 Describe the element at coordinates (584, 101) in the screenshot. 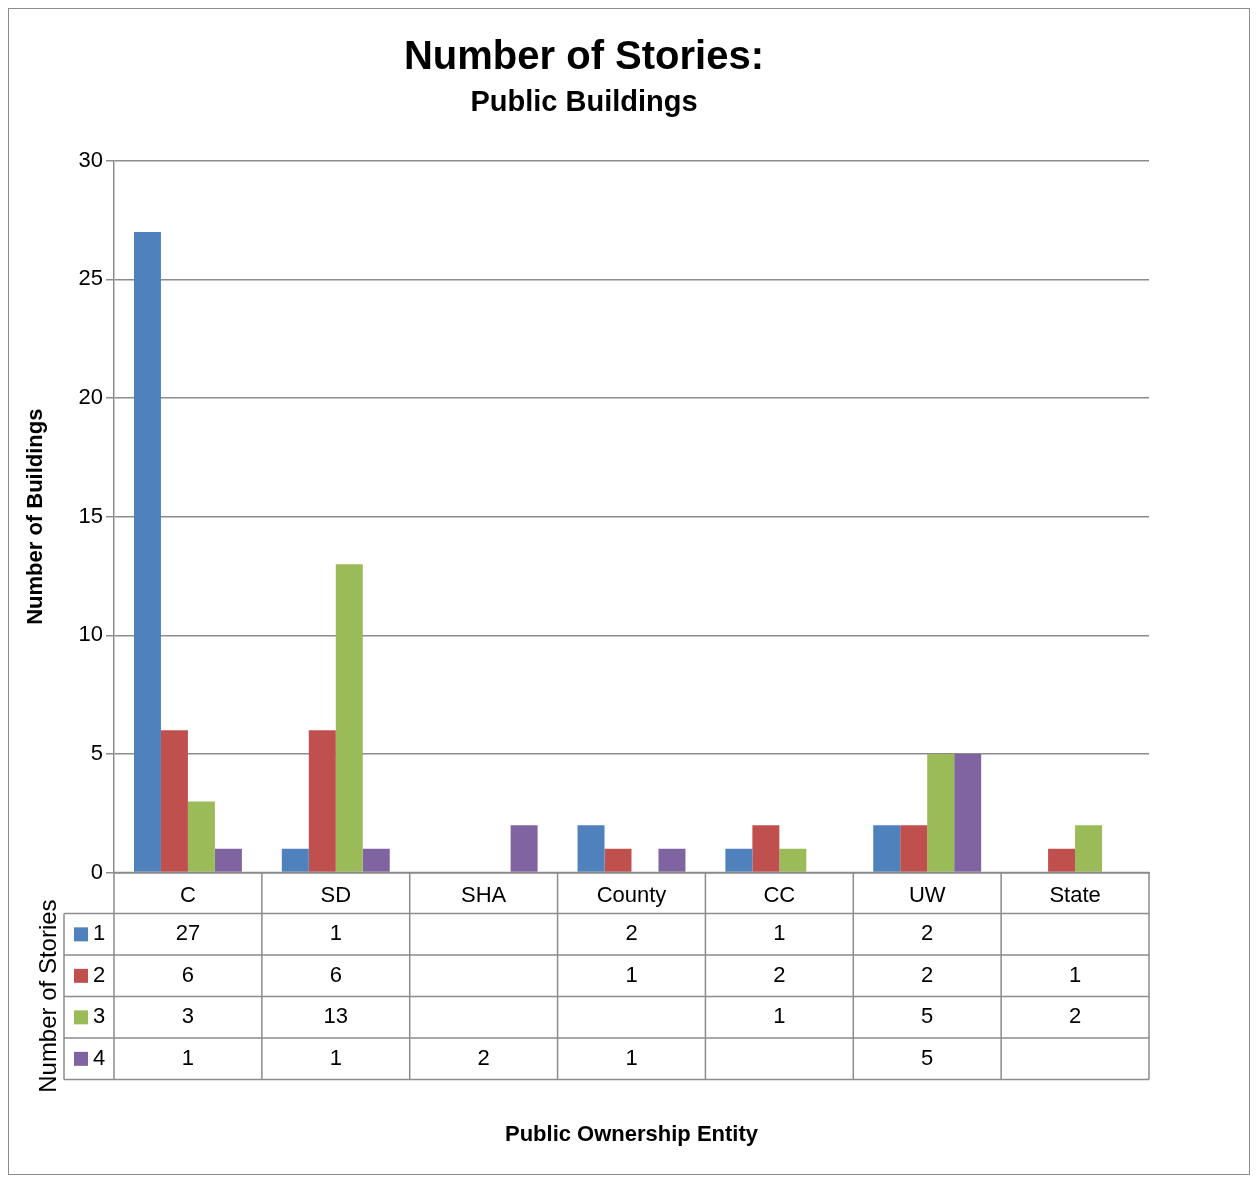

I see `chart-subtitle: Public Buildings` at that location.